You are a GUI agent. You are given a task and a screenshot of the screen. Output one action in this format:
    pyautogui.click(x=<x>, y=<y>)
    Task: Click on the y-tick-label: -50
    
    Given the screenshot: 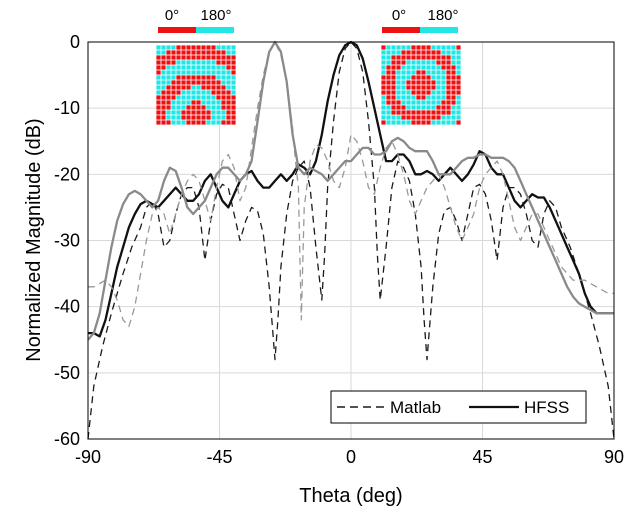 What is the action you would take?
    pyautogui.click(x=67, y=373)
    